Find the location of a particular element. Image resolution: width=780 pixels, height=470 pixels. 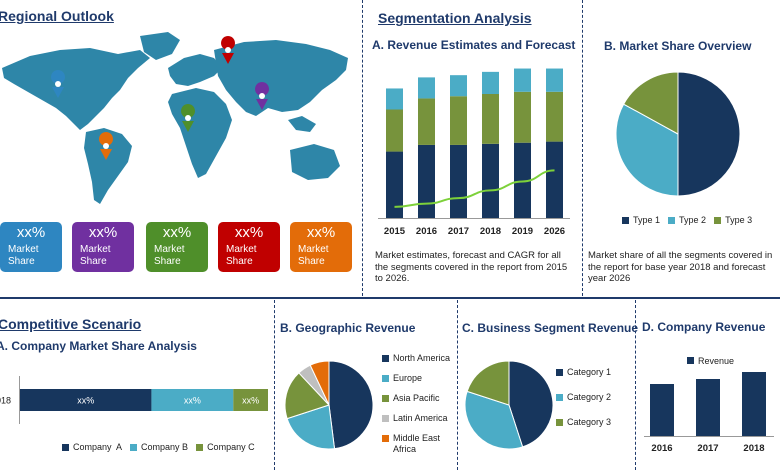

map-pin-red is located at coordinates (228, 50).